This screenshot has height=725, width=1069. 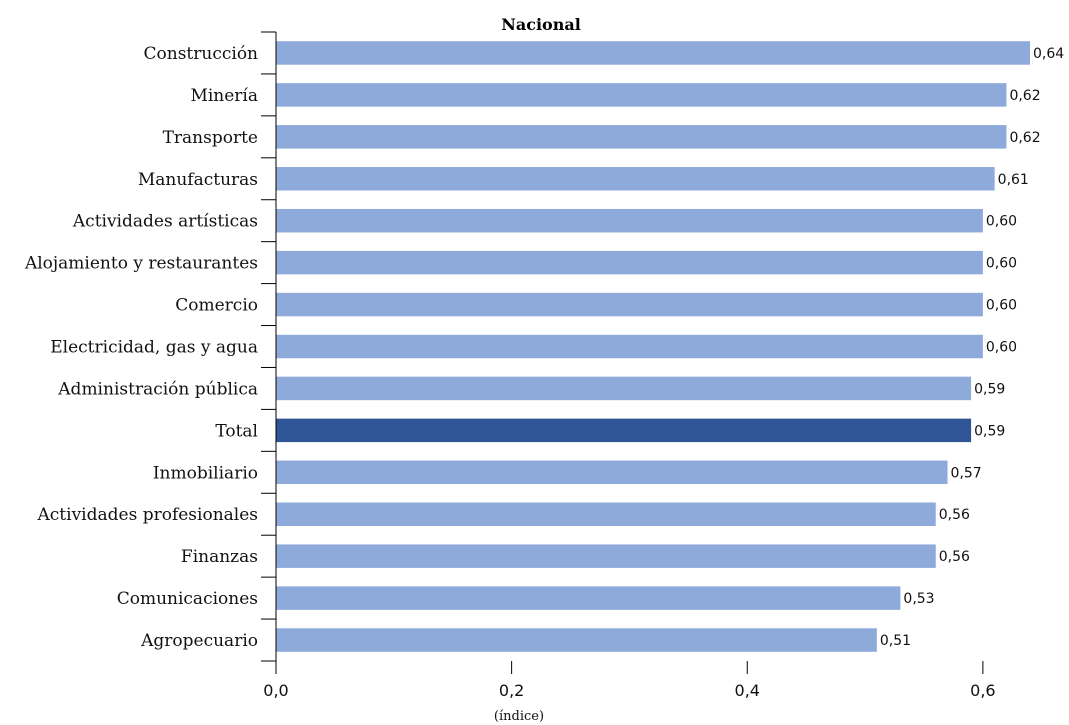 What do you see at coordinates (606, 514) in the screenshot?
I see `bar-actividades-profesionales` at bounding box center [606, 514].